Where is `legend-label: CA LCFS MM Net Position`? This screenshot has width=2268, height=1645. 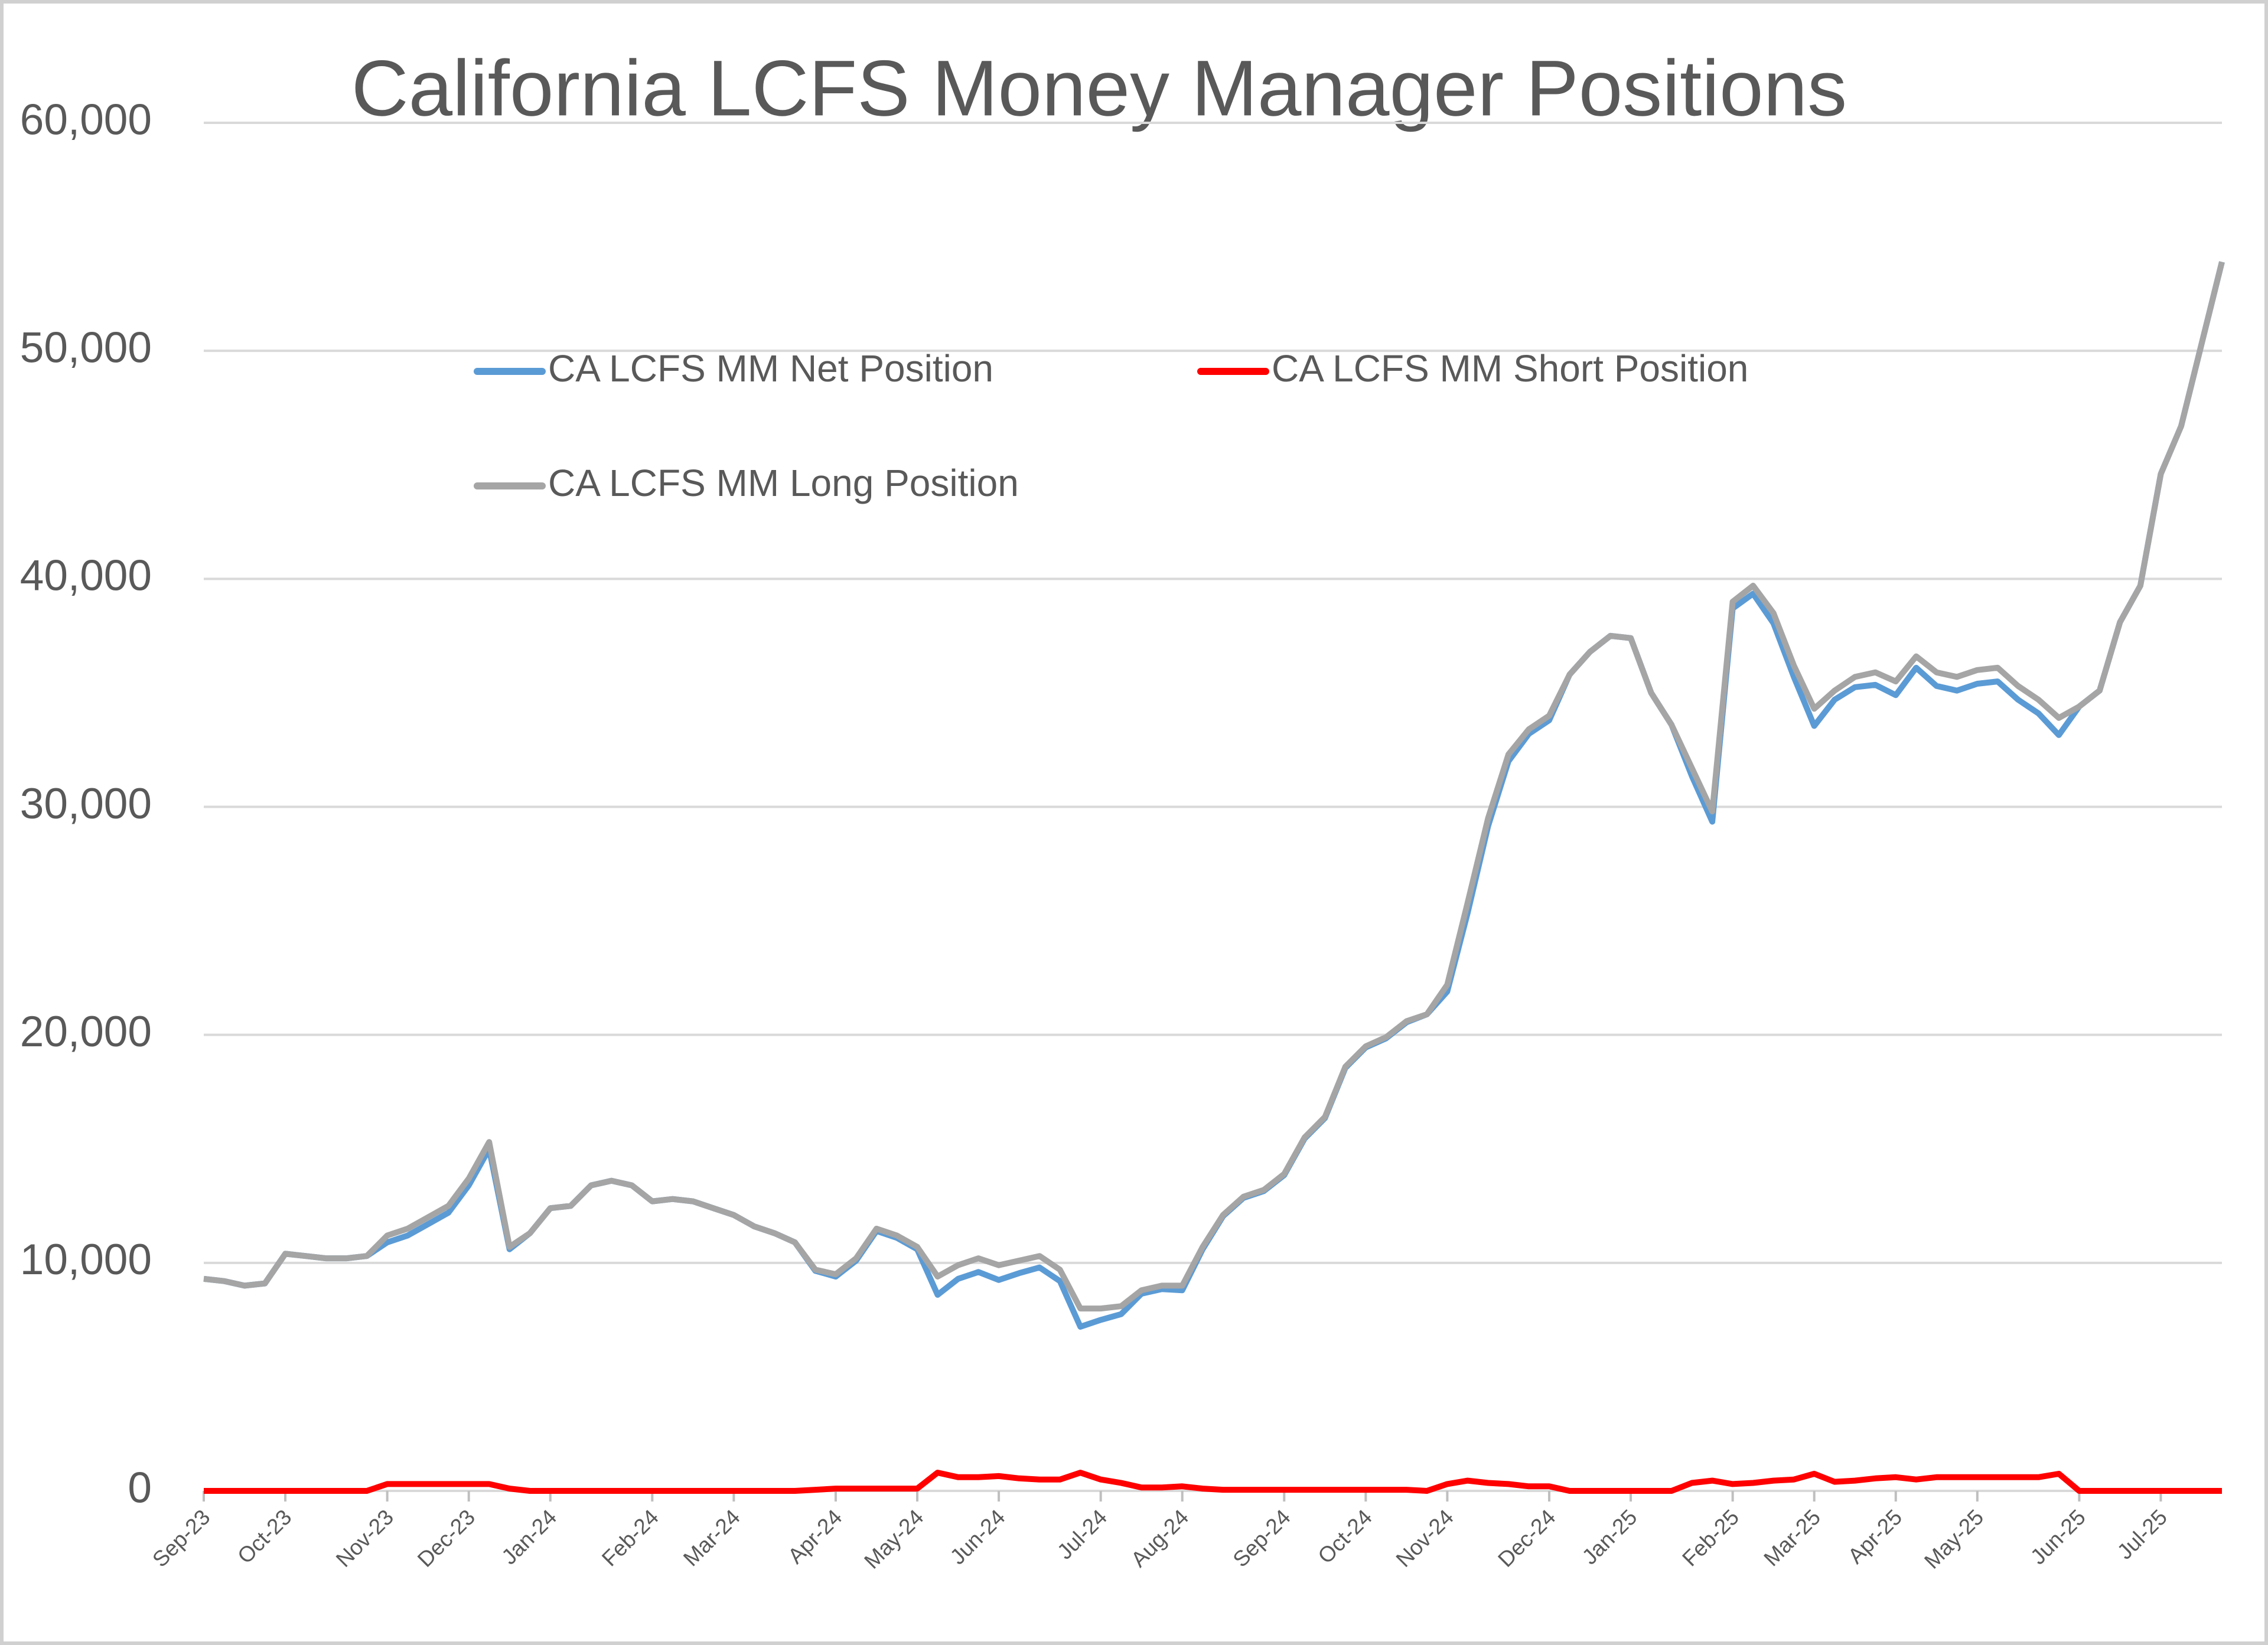
legend-label: CA LCFS MM Net Position is located at coordinates (770, 368).